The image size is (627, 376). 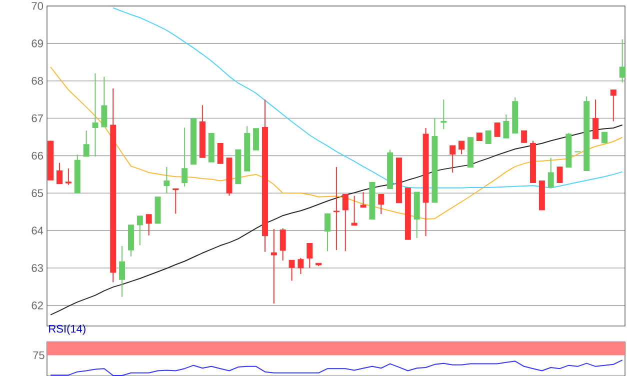 What do you see at coordinates (37, 118) in the screenshot?
I see `y-tick-label: 67` at bounding box center [37, 118].